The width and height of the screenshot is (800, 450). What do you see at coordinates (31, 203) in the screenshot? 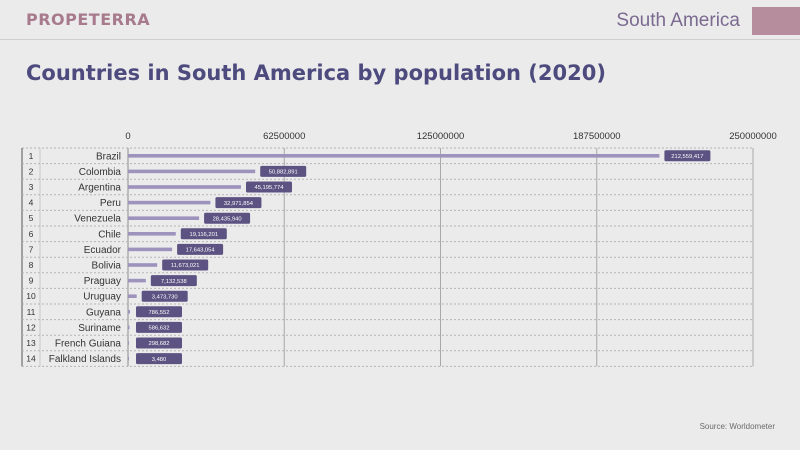
I see `rank-label: 4` at bounding box center [31, 203].